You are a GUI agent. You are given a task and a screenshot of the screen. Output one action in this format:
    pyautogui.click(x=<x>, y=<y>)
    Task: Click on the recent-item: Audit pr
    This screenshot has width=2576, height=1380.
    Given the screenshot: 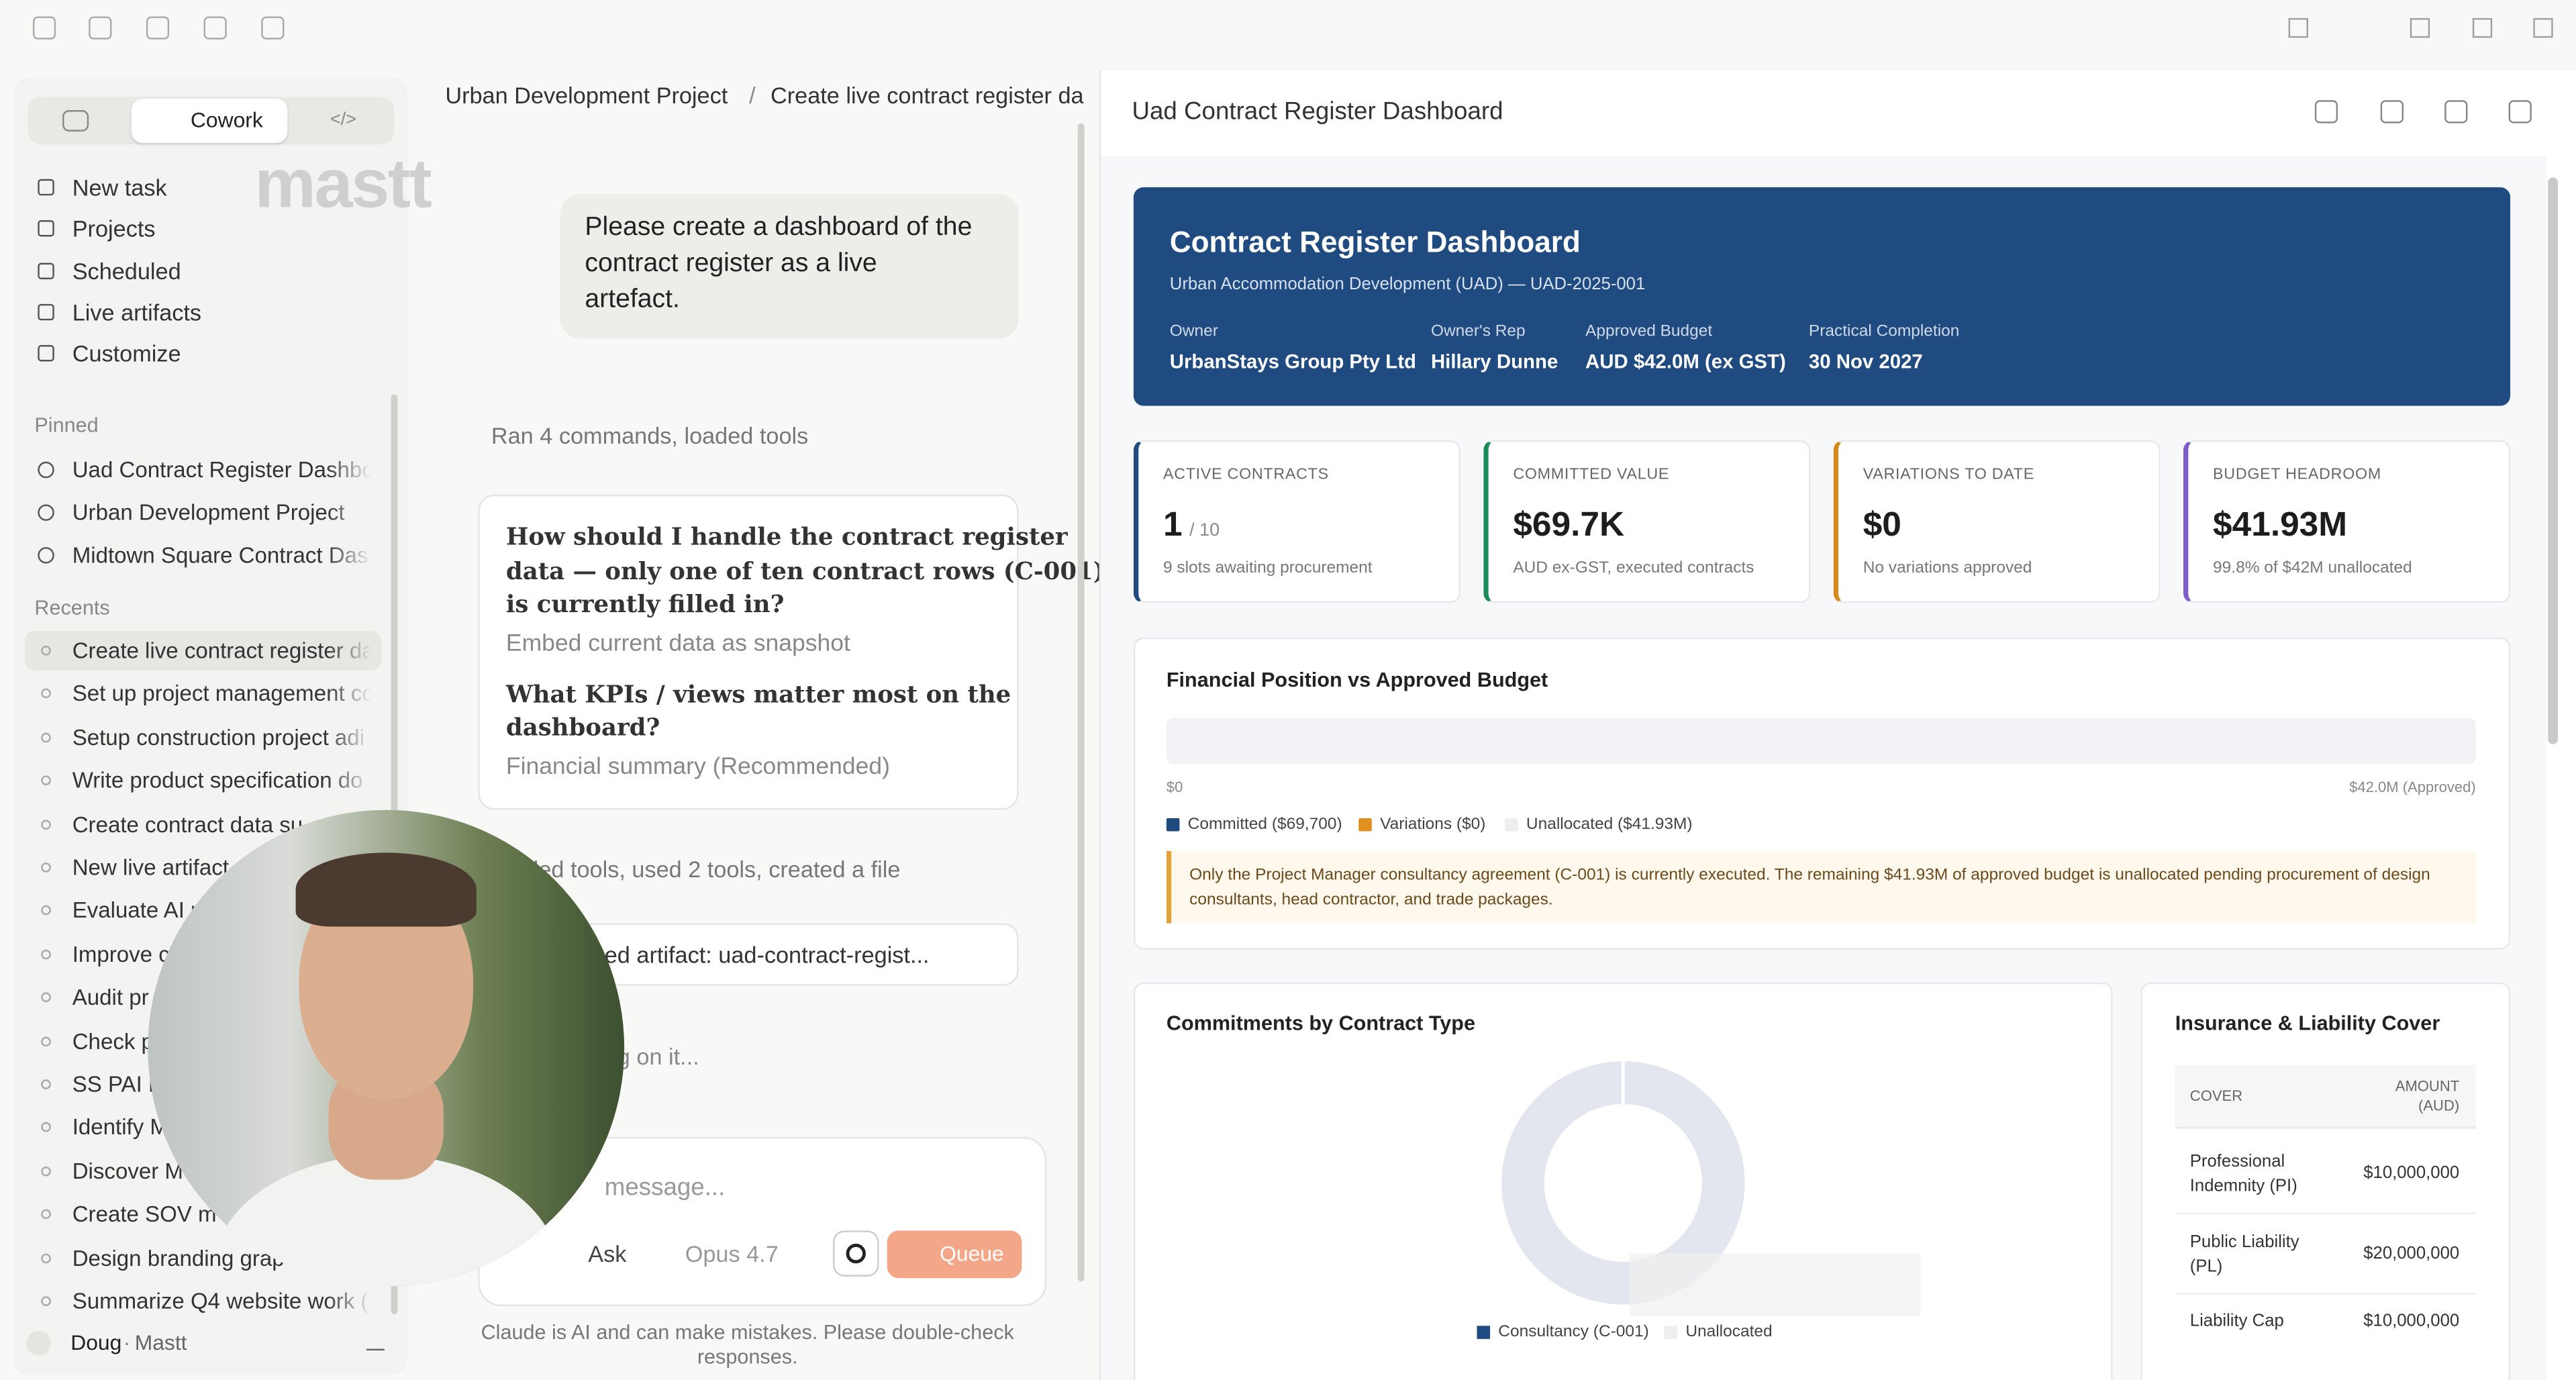 What is the action you would take?
    pyautogui.click(x=110, y=997)
    